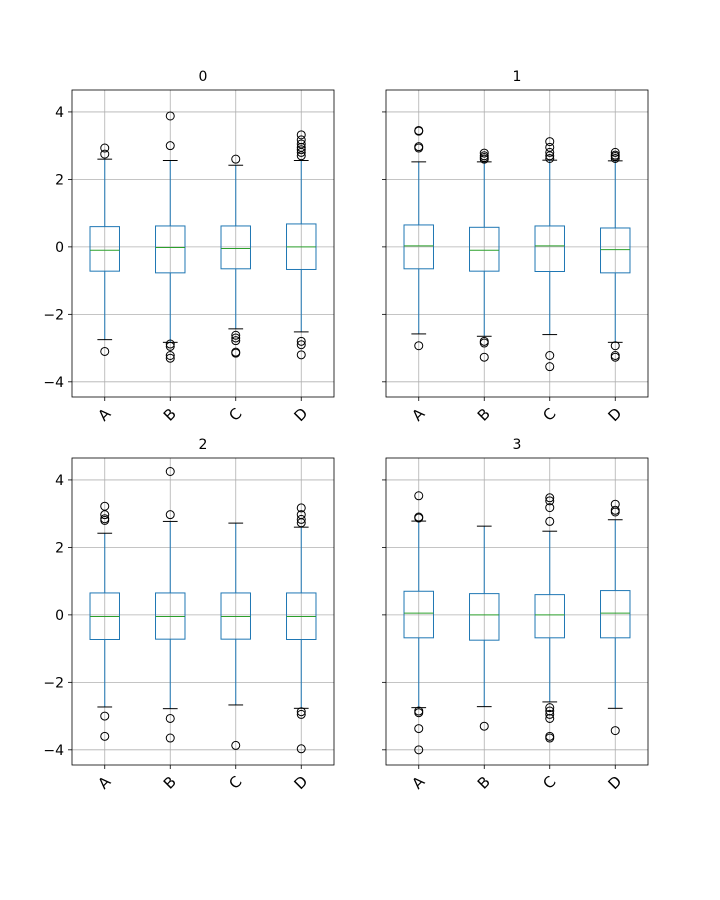 The image size is (720, 900). Describe the element at coordinates (59, 180) in the screenshot. I see `y-tick-label: 2` at that location.